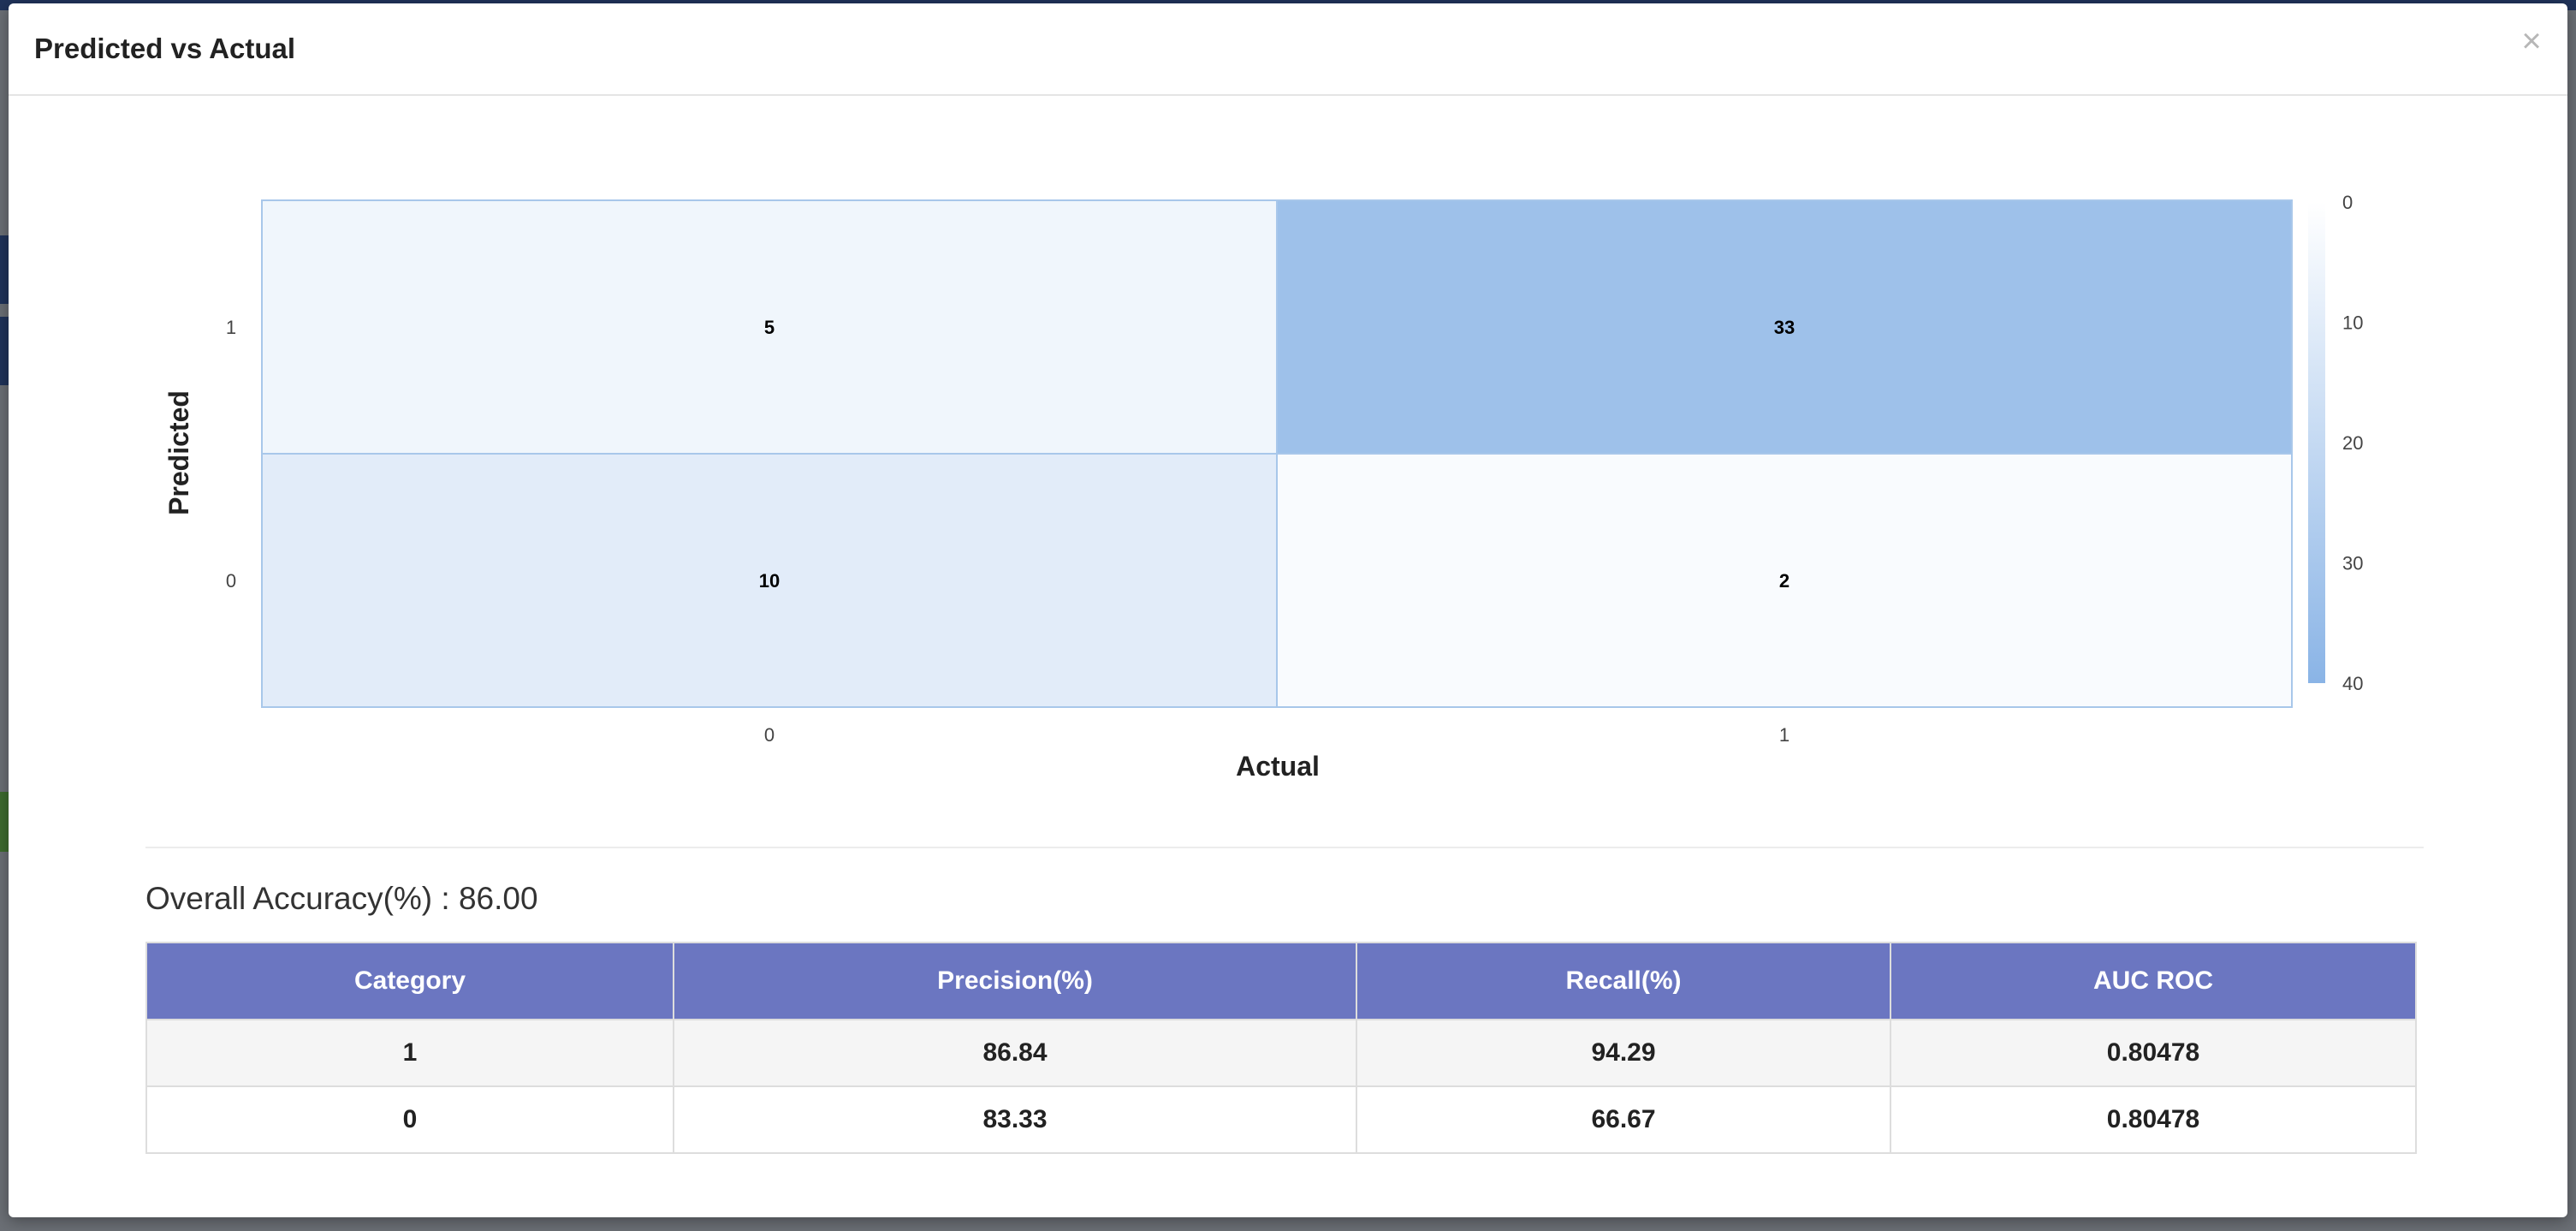 Image resolution: width=2576 pixels, height=1231 pixels. Describe the element at coordinates (165, 49) in the screenshot. I see `modal-title: Predicted vs Actual` at that location.